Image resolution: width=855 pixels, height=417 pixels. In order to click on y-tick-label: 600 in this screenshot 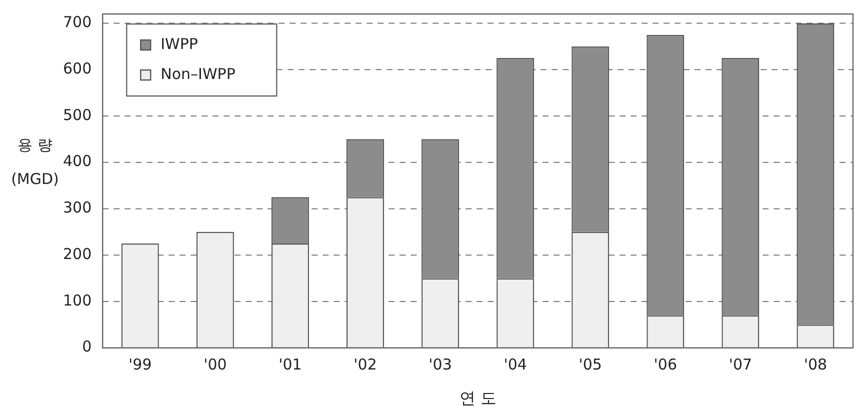, I will do `click(77, 69)`.